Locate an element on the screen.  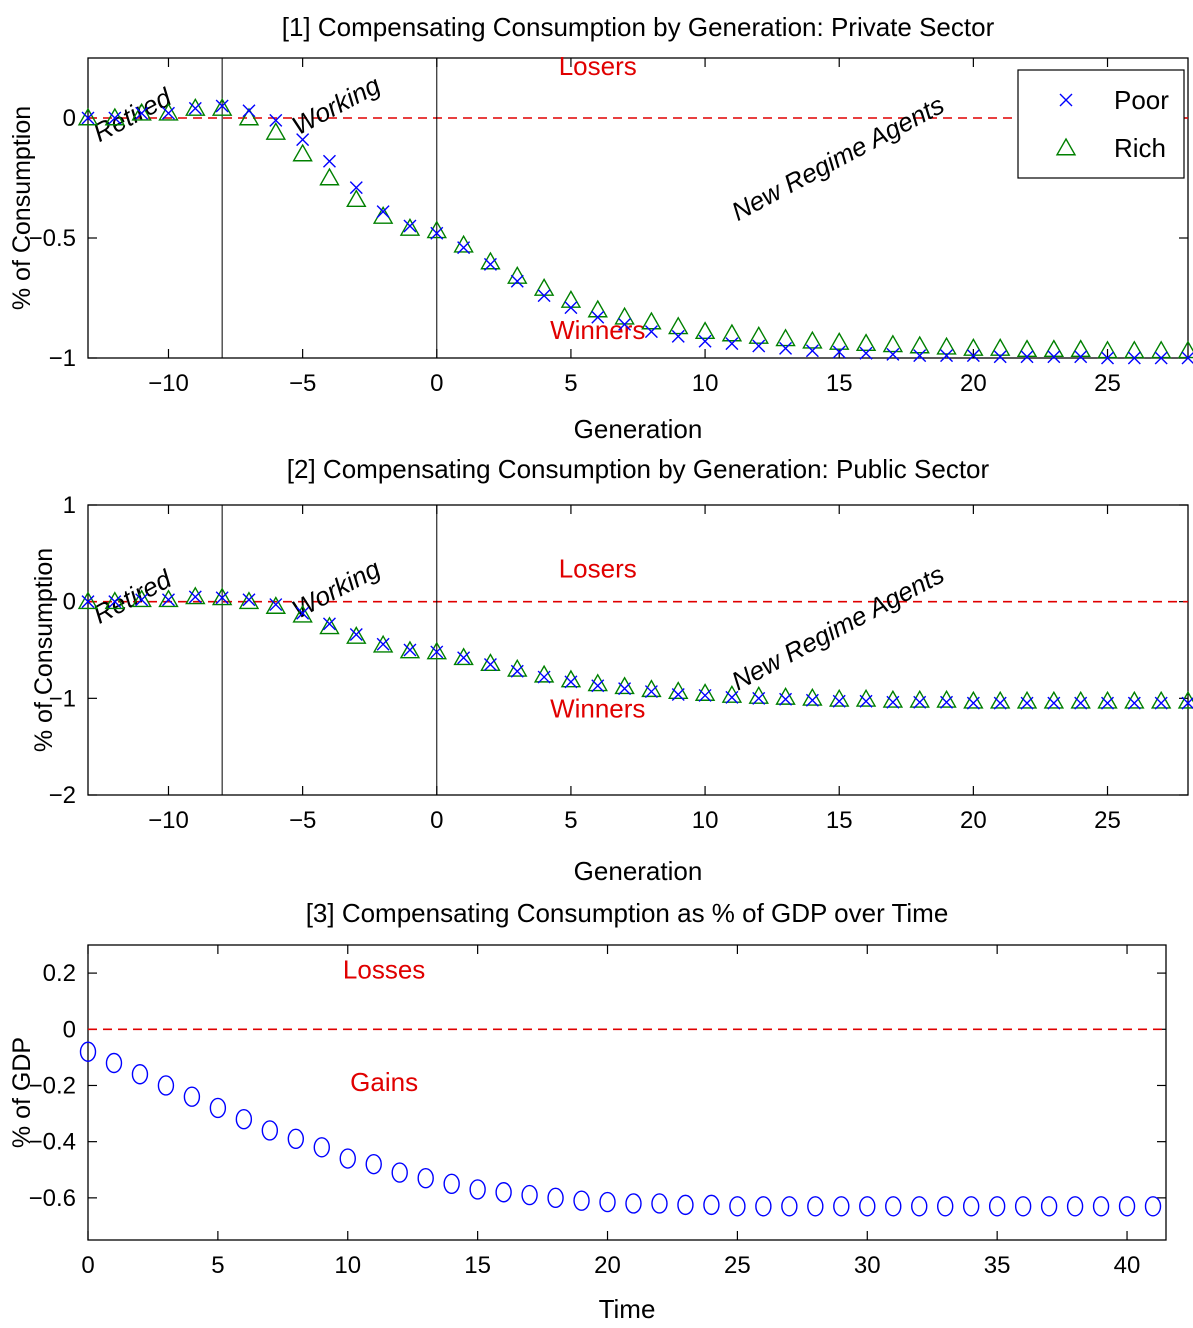
y-tick-label: 0 is located at coordinates (69, 1029).